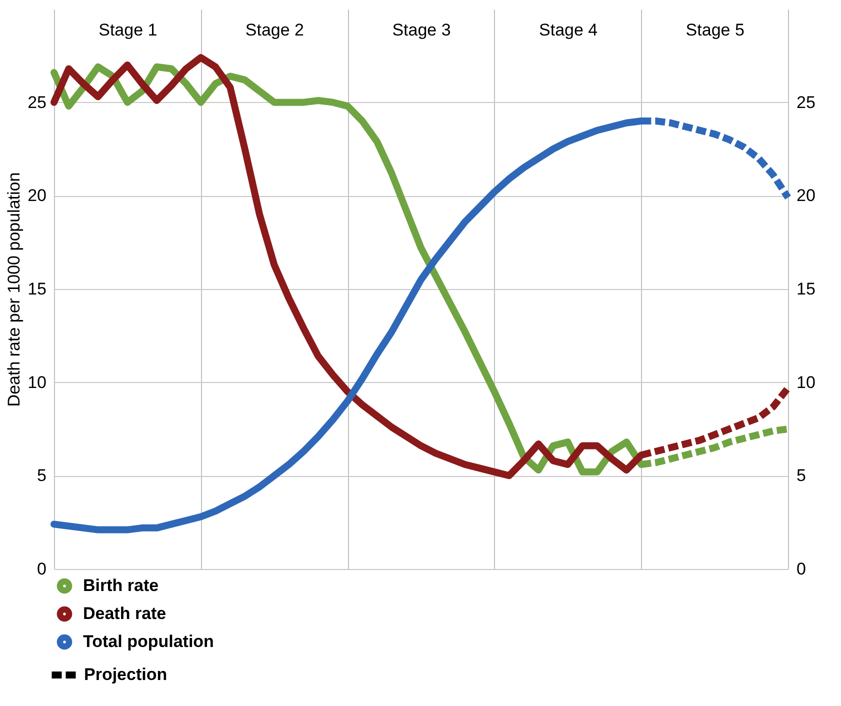 The width and height of the screenshot is (841, 706). I want to click on y-tick-label: 10, so click(37, 382).